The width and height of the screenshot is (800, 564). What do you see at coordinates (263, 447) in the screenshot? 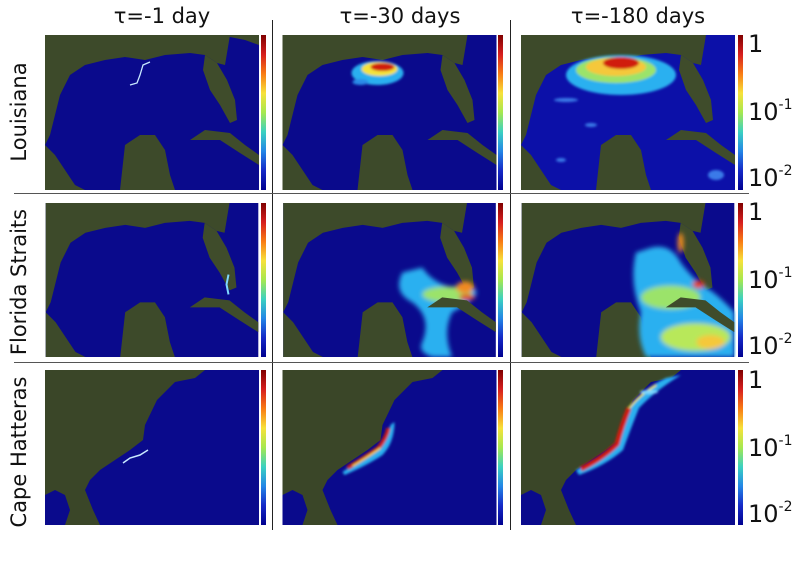
I see `colorbar-cape-hatteras-1-day` at bounding box center [263, 447].